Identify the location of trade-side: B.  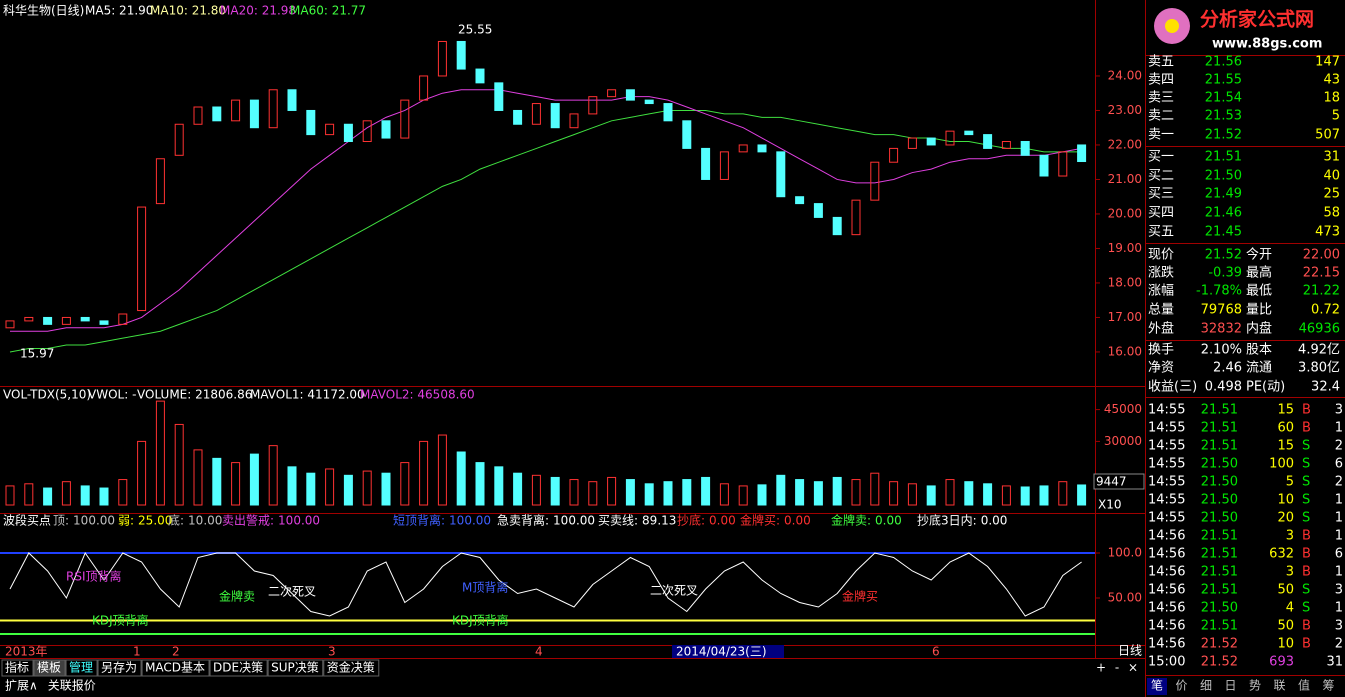
(1306, 644).